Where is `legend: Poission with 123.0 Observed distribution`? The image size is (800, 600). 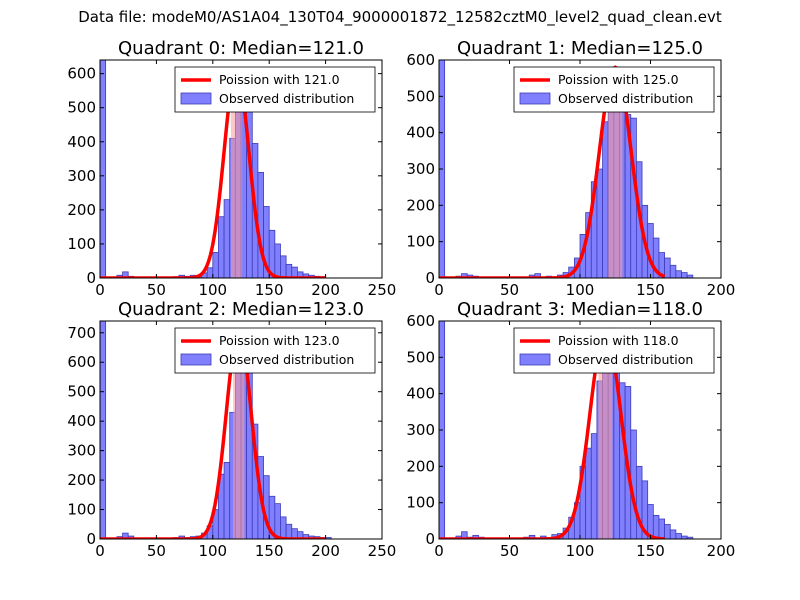 legend: Poission with 123.0 Observed distribution is located at coordinates (275, 350).